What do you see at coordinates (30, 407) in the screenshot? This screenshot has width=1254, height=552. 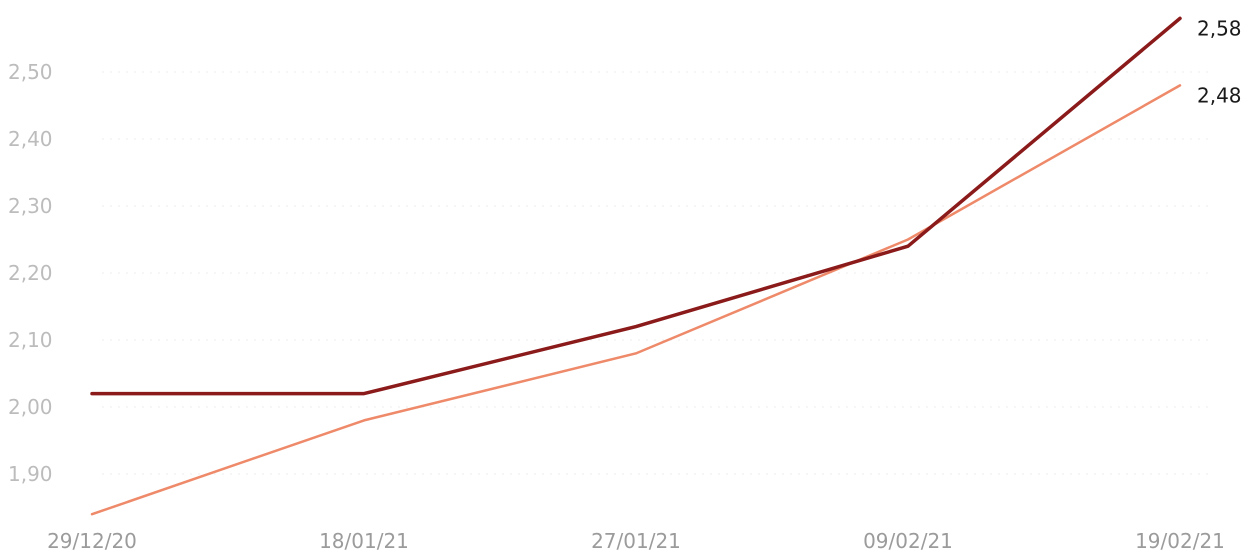 I see `y-tick-label: 2,00` at bounding box center [30, 407].